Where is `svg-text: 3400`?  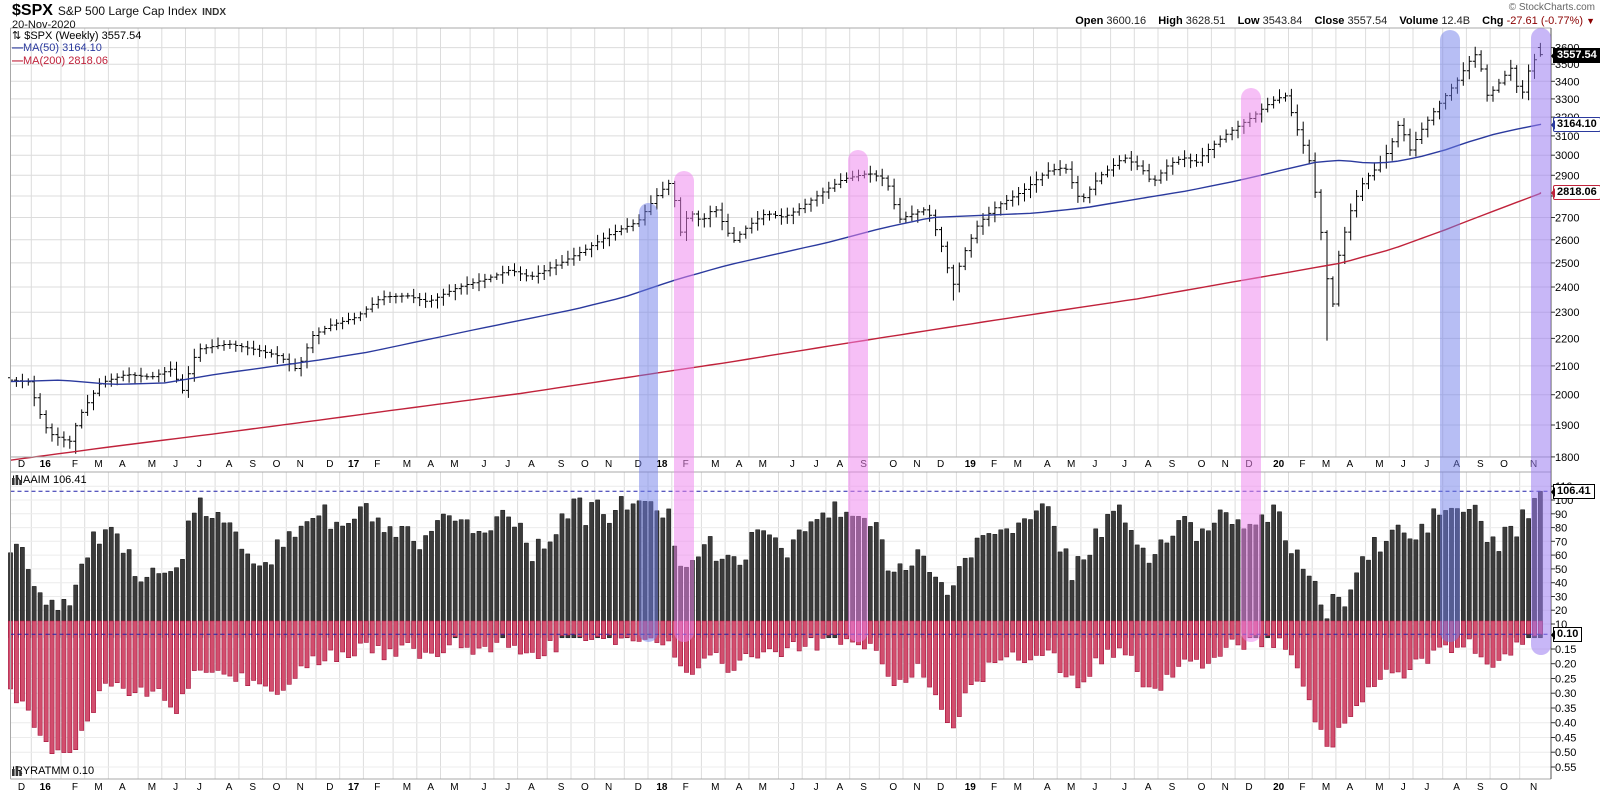
svg-text: 3400 is located at coordinates (1567, 82).